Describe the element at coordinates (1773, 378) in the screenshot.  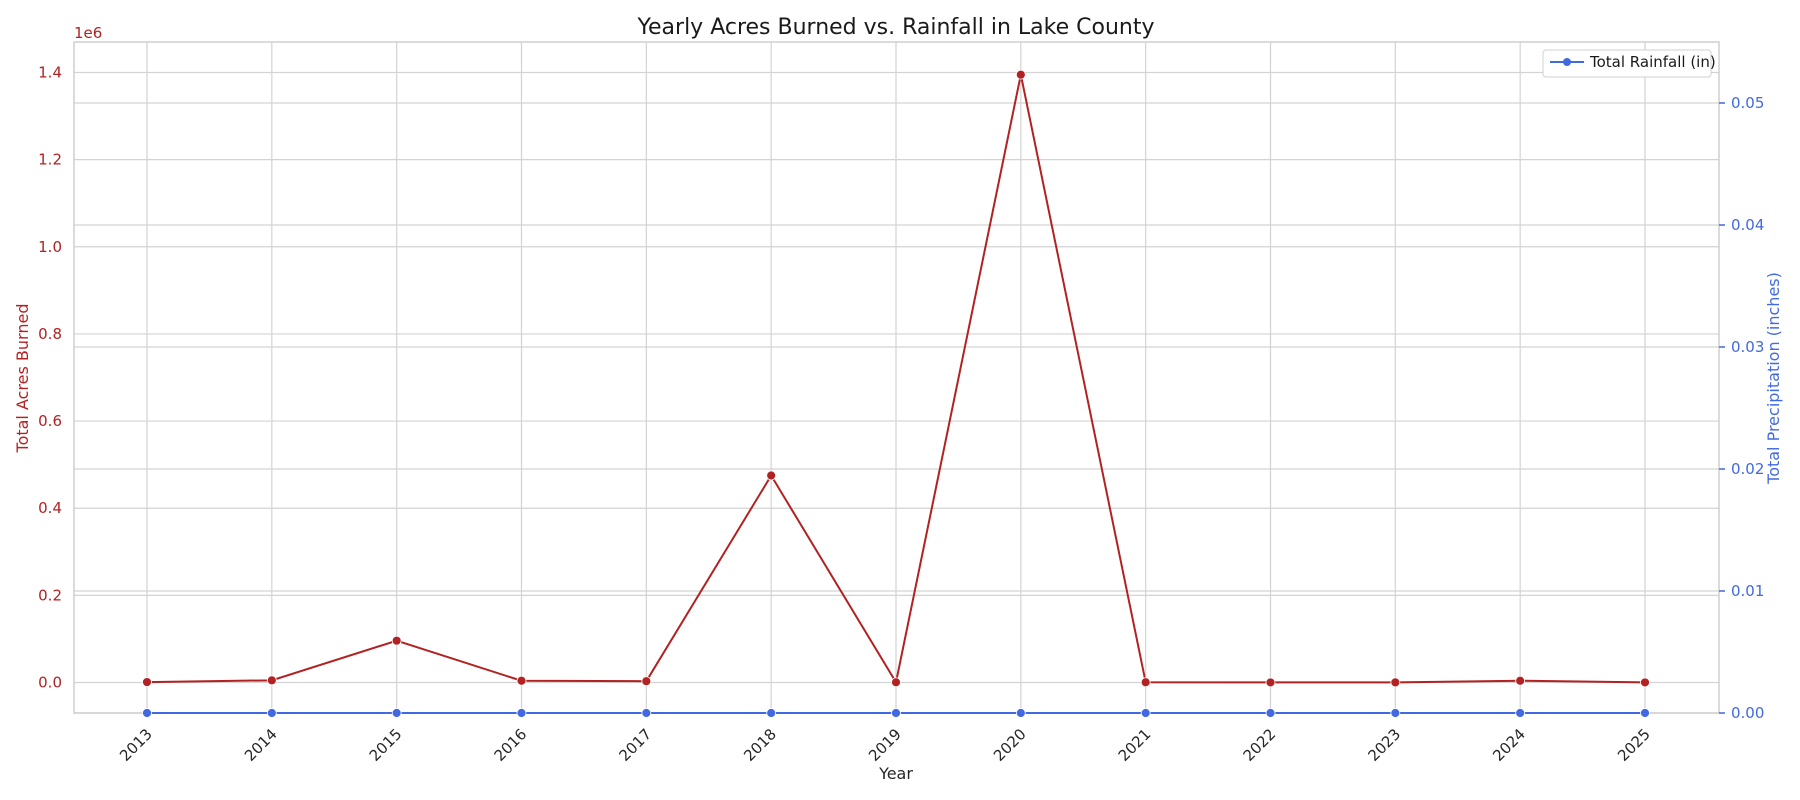
I see `right-axis-label: Total Precipitation (inches)` at that location.